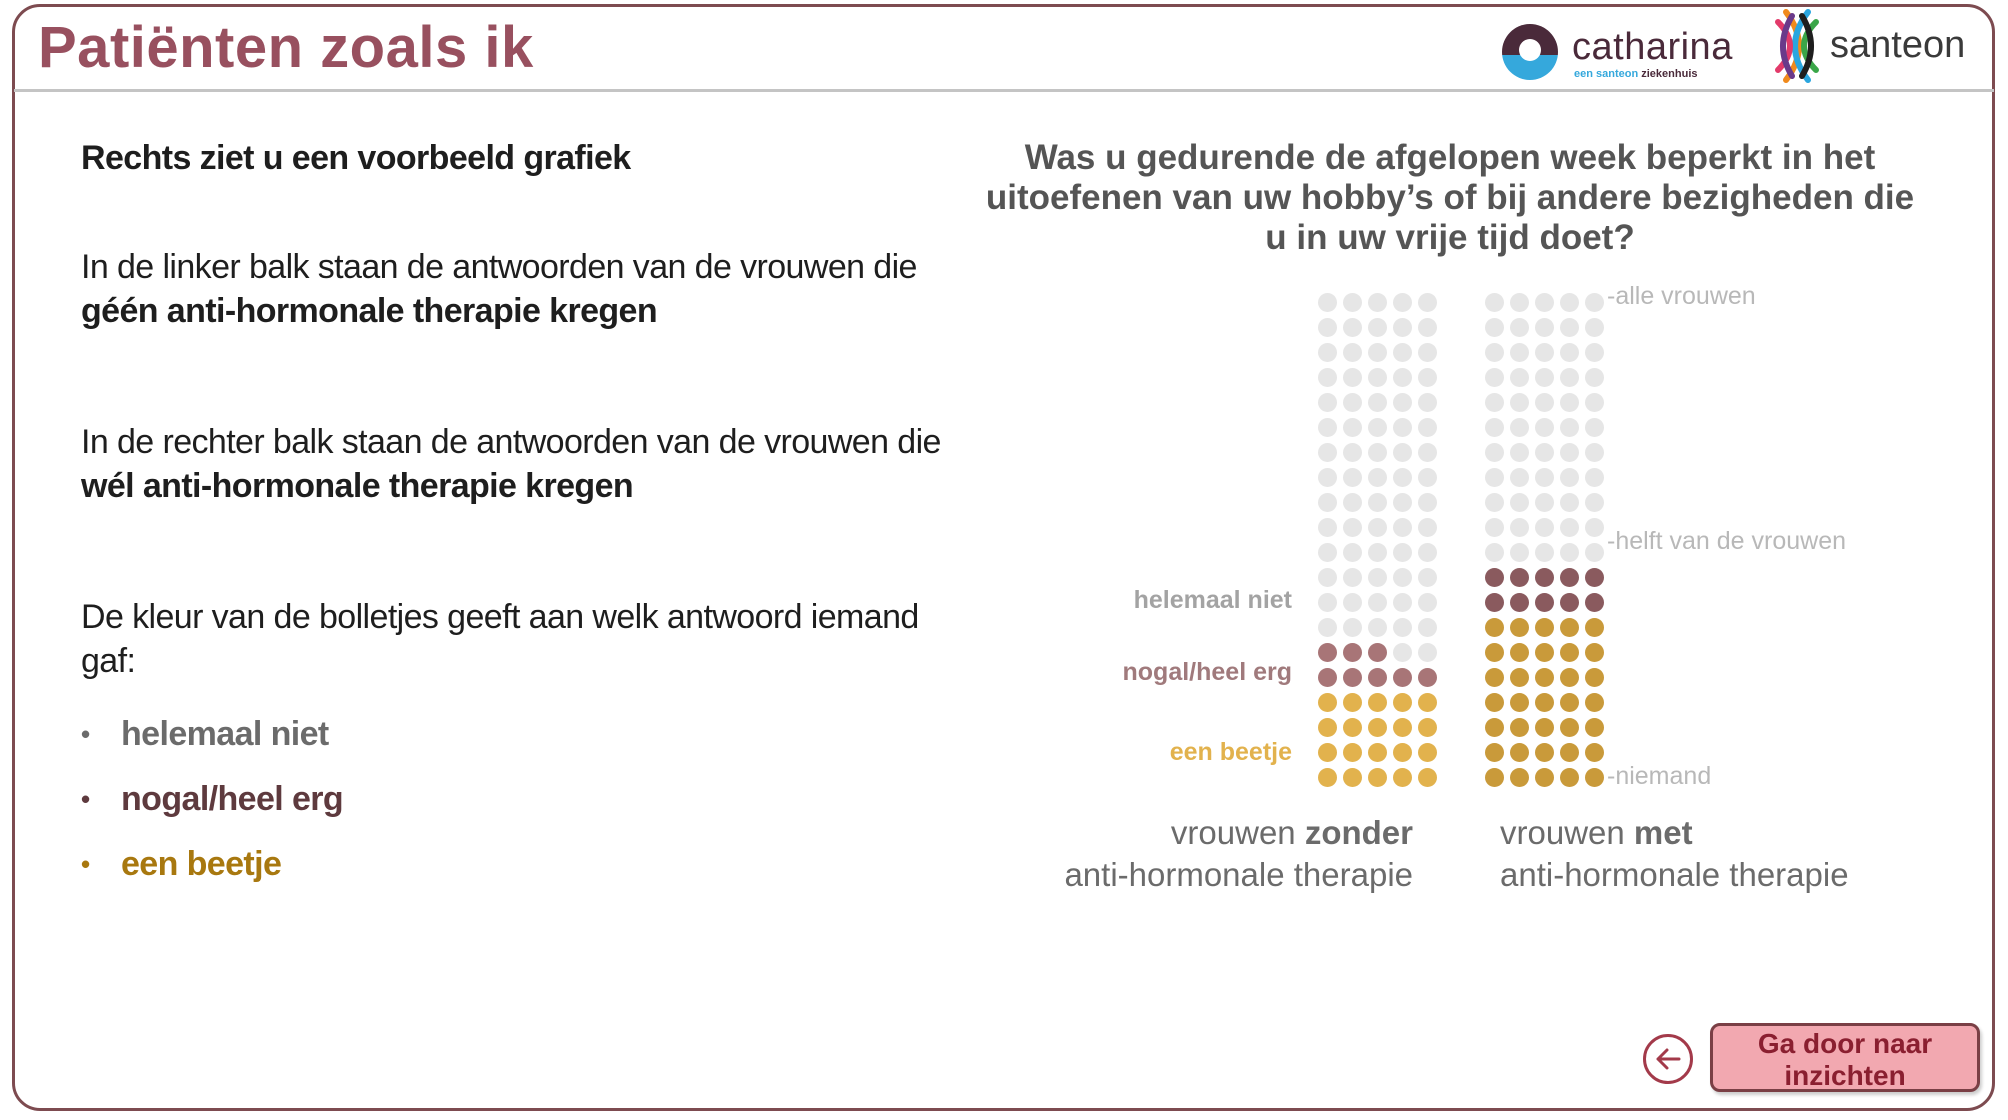  I want to click on caption-left-plain: vrouwen, so click(1237, 832).